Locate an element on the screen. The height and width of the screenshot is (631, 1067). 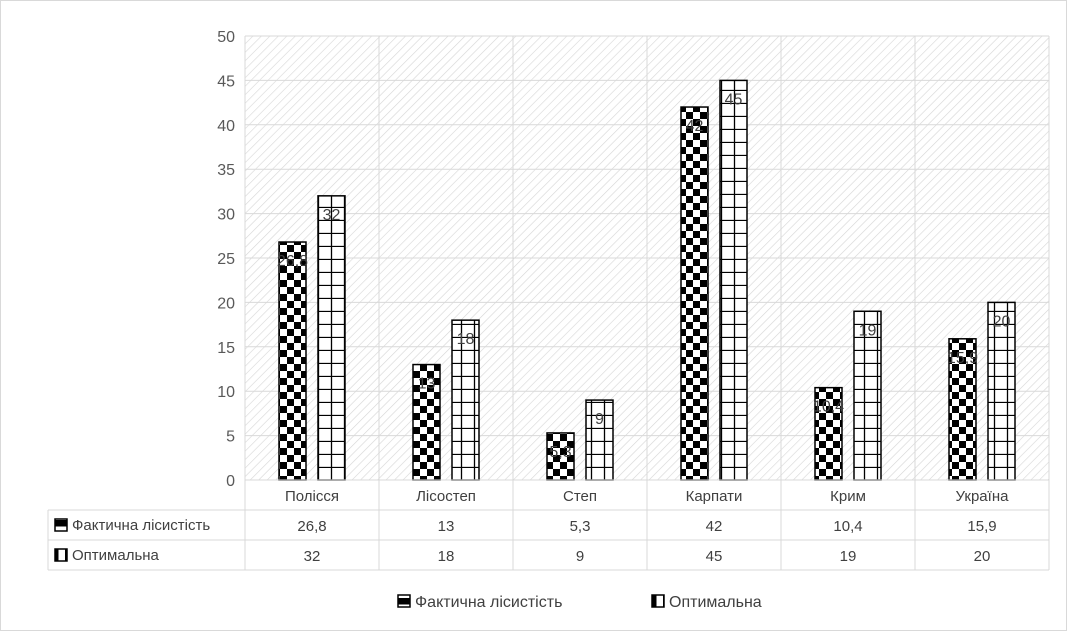
data-label: 26,8 is located at coordinates (292, 261).